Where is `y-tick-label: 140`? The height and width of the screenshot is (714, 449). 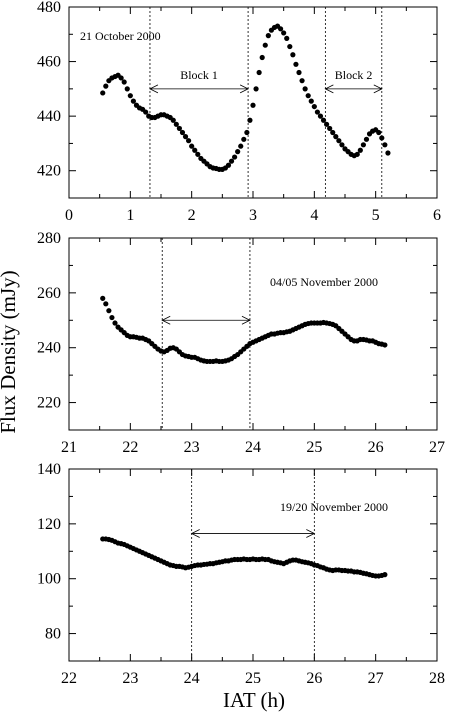 y-tick-label: 140 is located at coordinates (49, 469).